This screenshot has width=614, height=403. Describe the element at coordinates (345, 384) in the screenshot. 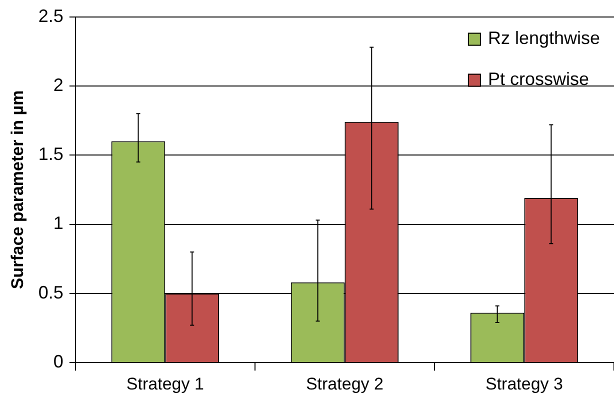

I see `x-tick-label: Strategy 2` at that location.